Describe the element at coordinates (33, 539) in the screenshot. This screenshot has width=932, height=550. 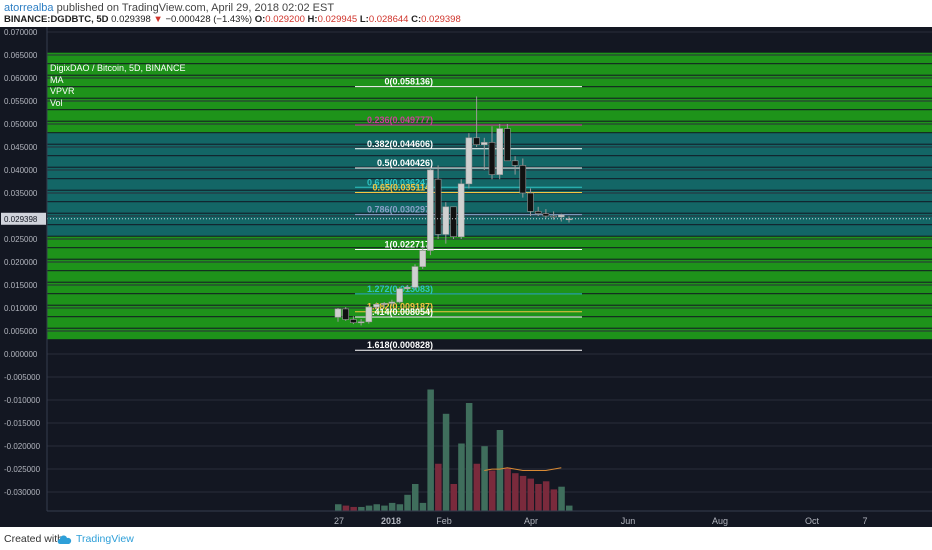
I see `created-with-text: Created with` at that location.